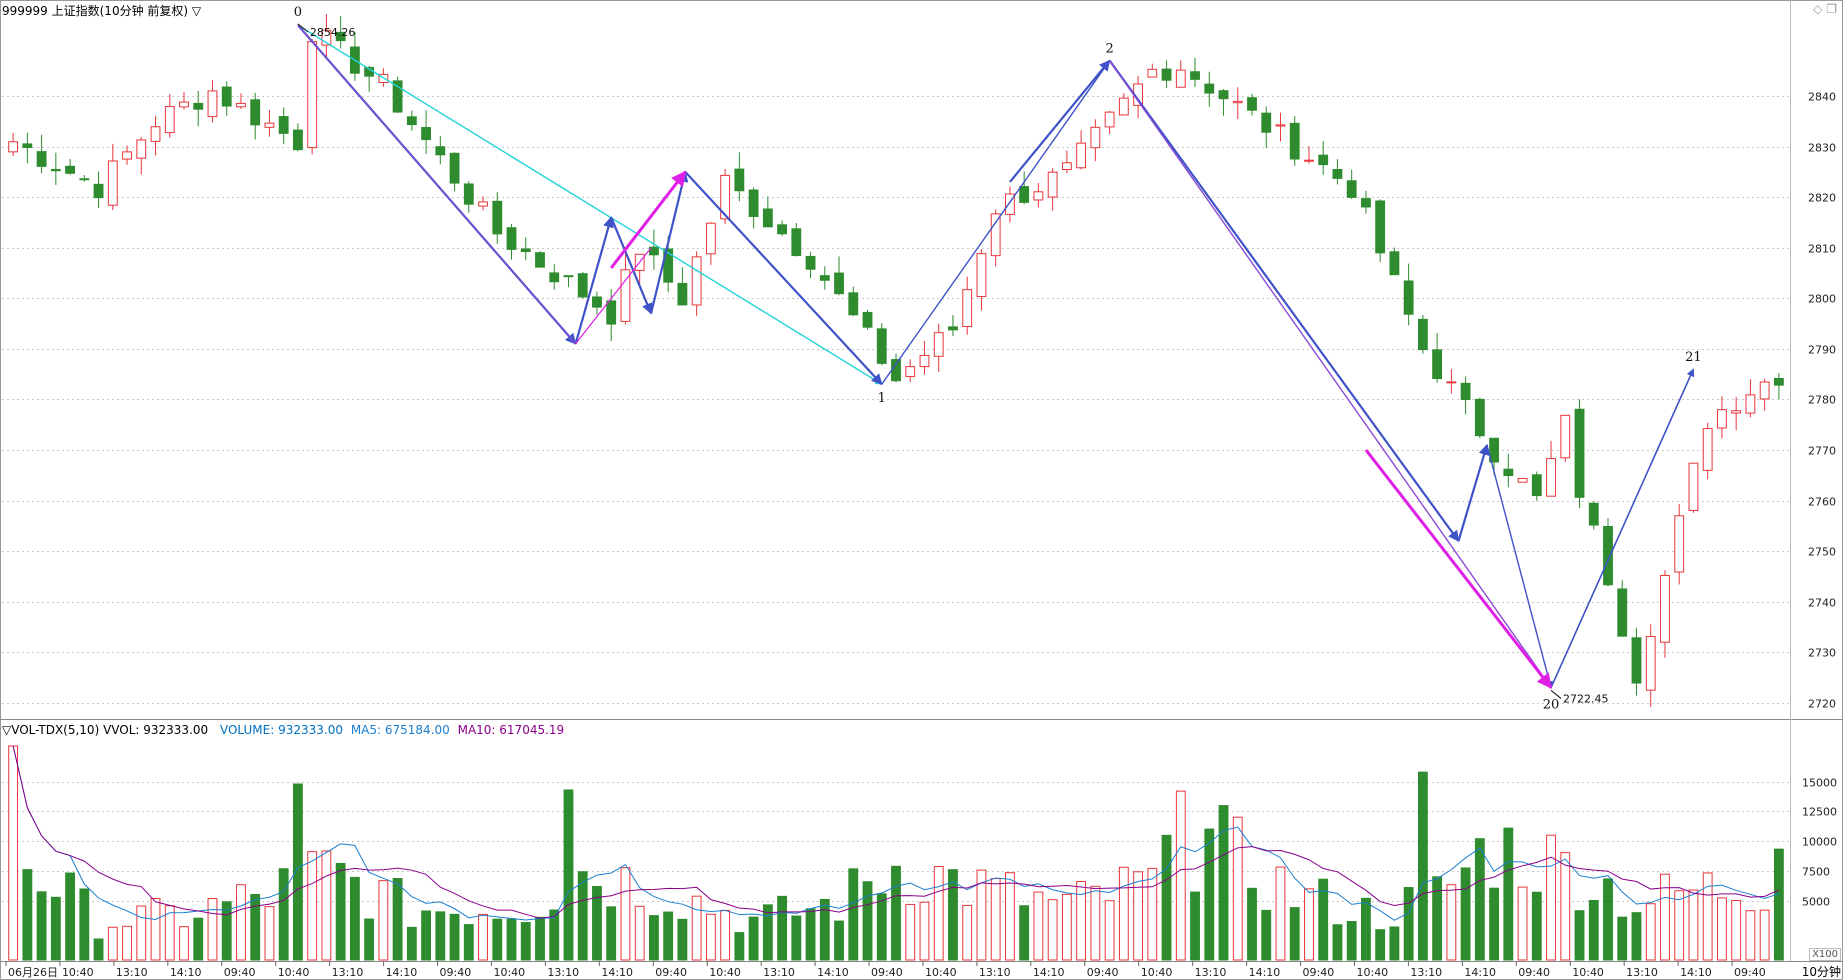  Describe the element at coordinates (1818, 9) in the screenshot. I see `diamond-icon: ◇` at that location.